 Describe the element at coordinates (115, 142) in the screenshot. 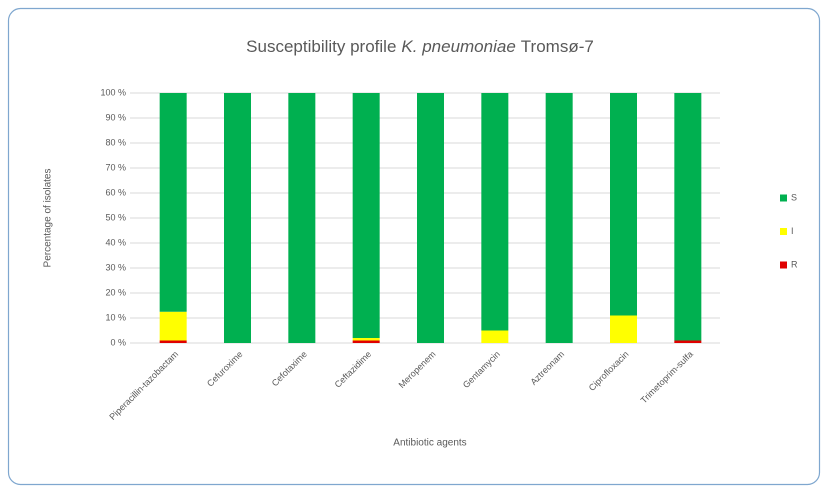

I see `y-tick-label: 80 %` at that location.